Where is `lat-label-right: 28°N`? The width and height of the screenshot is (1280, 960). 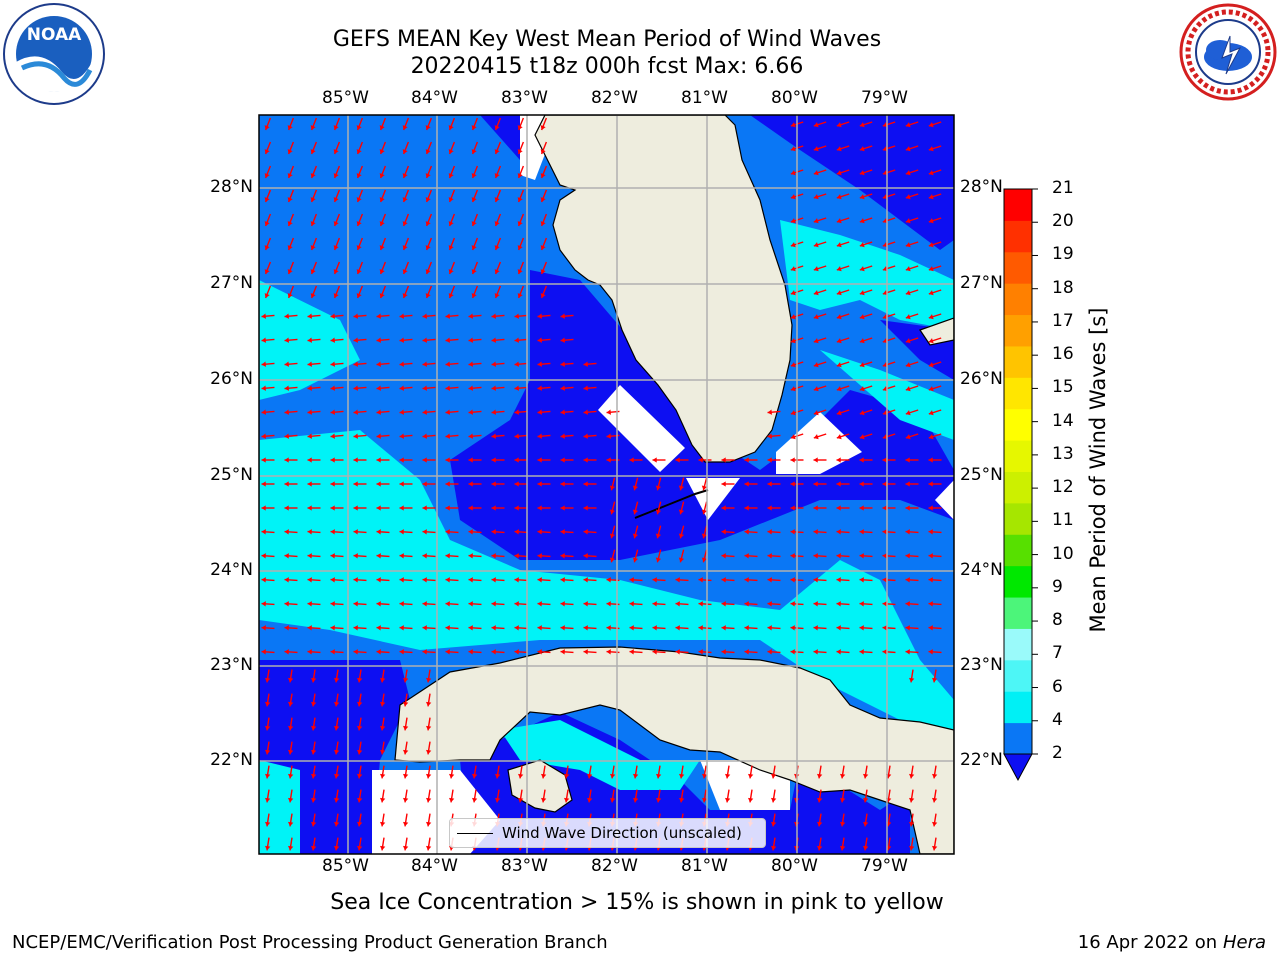 lat-label-right: 28°N is located at coordinates (981, 187).